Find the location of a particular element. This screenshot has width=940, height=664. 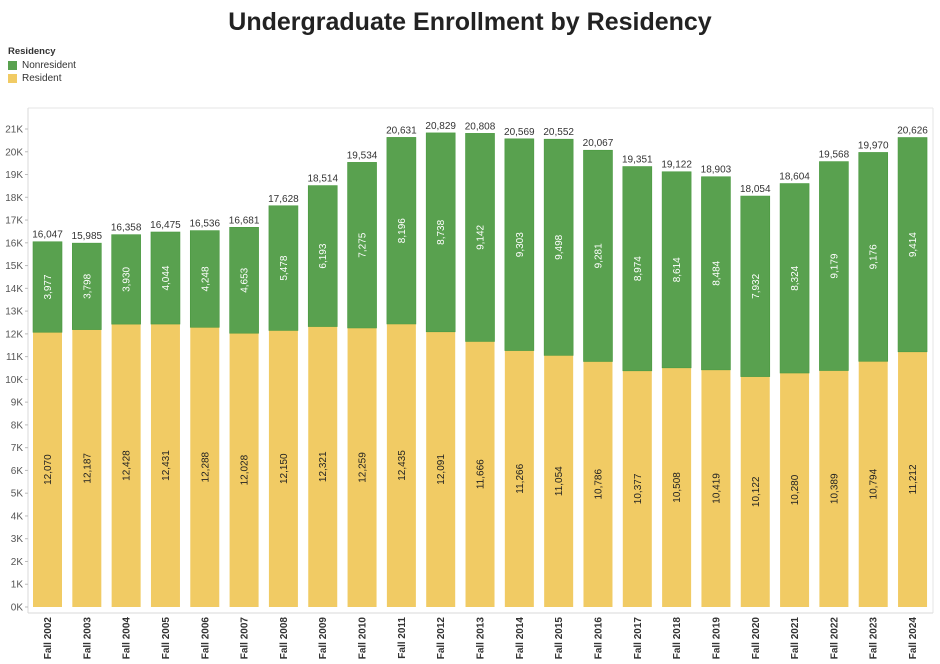

legend-title: Residency is located at coordinates (32, 51).